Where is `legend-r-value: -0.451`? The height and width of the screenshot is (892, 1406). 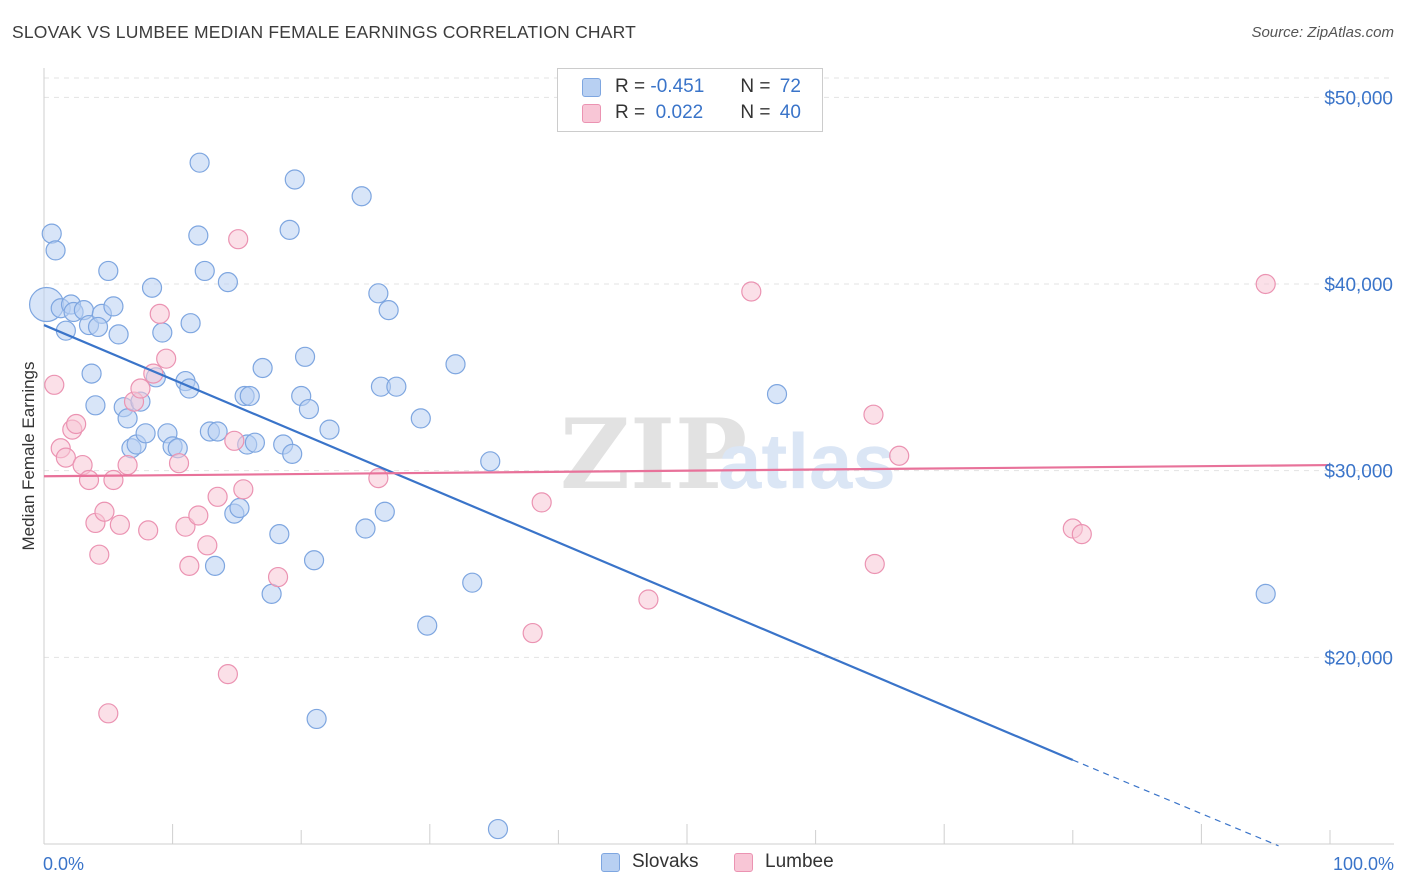
legend-r-value: -0.451 is located at coordinates (677, 86).